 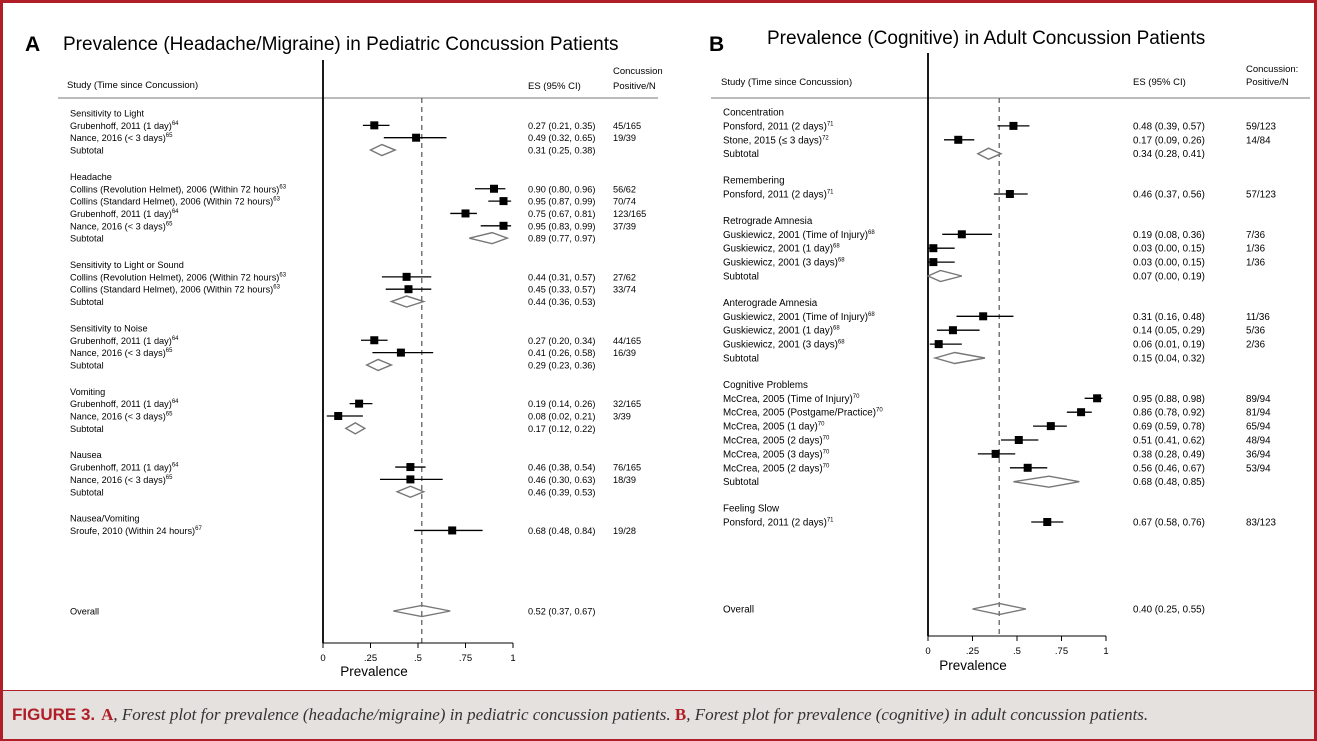 I want to click on study-label: Guskiewicz, 2001 (Time of Injury)68, so click(x=799, y=317).